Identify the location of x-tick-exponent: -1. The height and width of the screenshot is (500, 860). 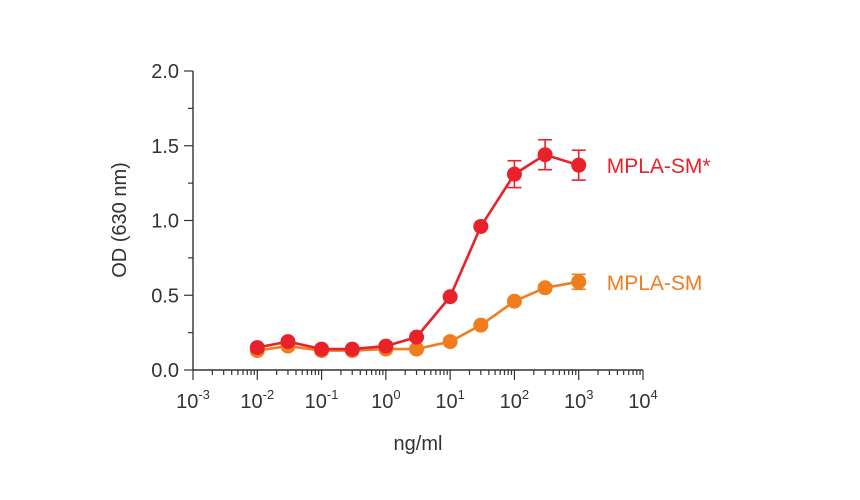
(333, 394).